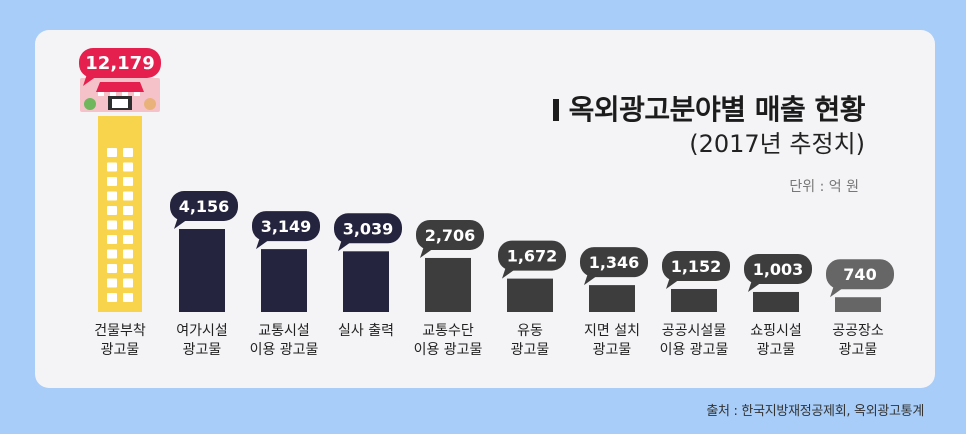  I want to click on chart-title: 옥외광고분야별 매출 현황, so click(709, 108).